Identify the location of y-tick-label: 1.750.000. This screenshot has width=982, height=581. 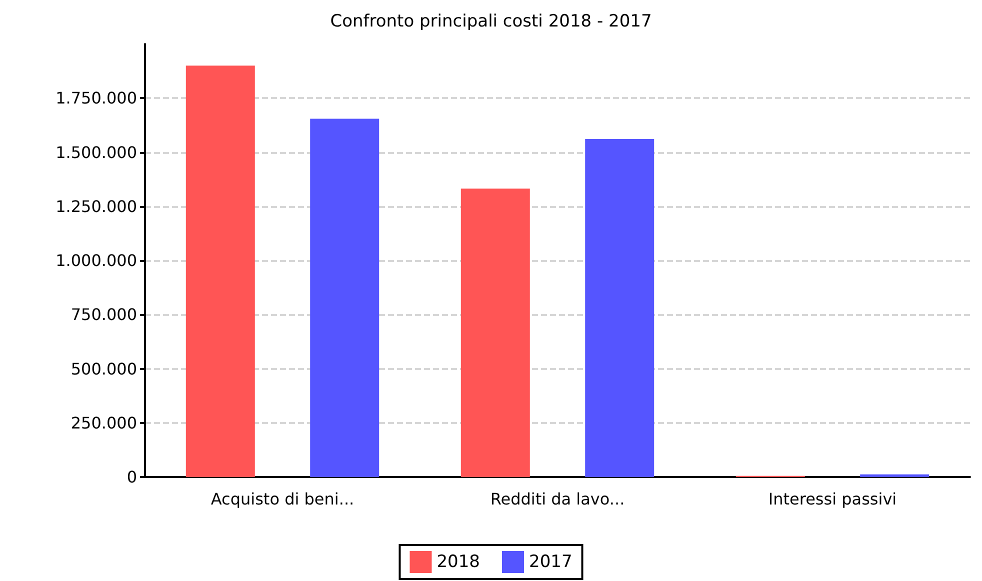
(96, 98).